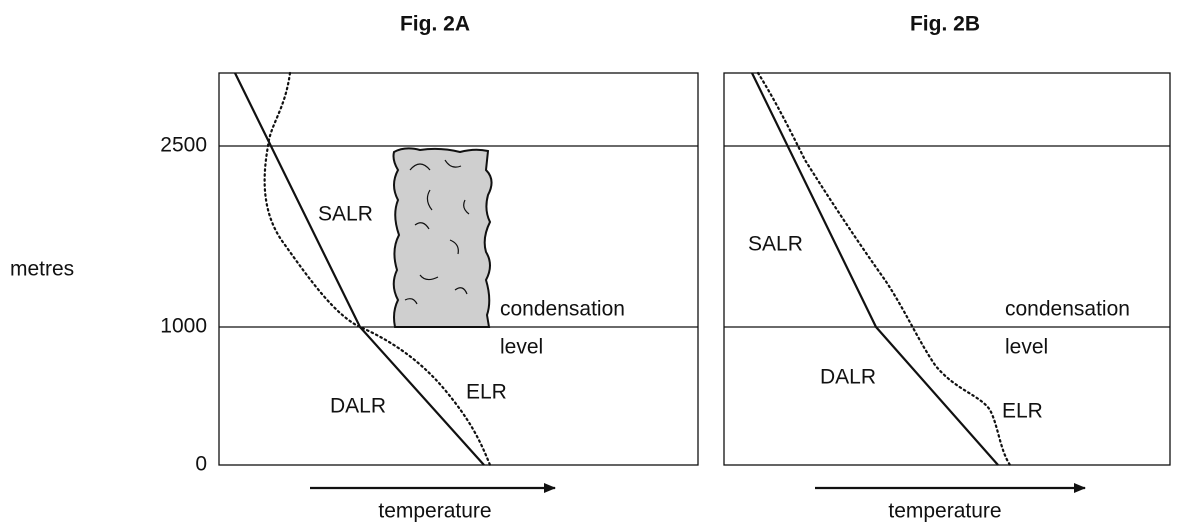 Image resolution: width=1187 pixels, height=529 pixels. What do you see at coordinates (435, 24) in the screenshot?
I see `figure-title: Fig. 2A` at bounding box center [435, 24].